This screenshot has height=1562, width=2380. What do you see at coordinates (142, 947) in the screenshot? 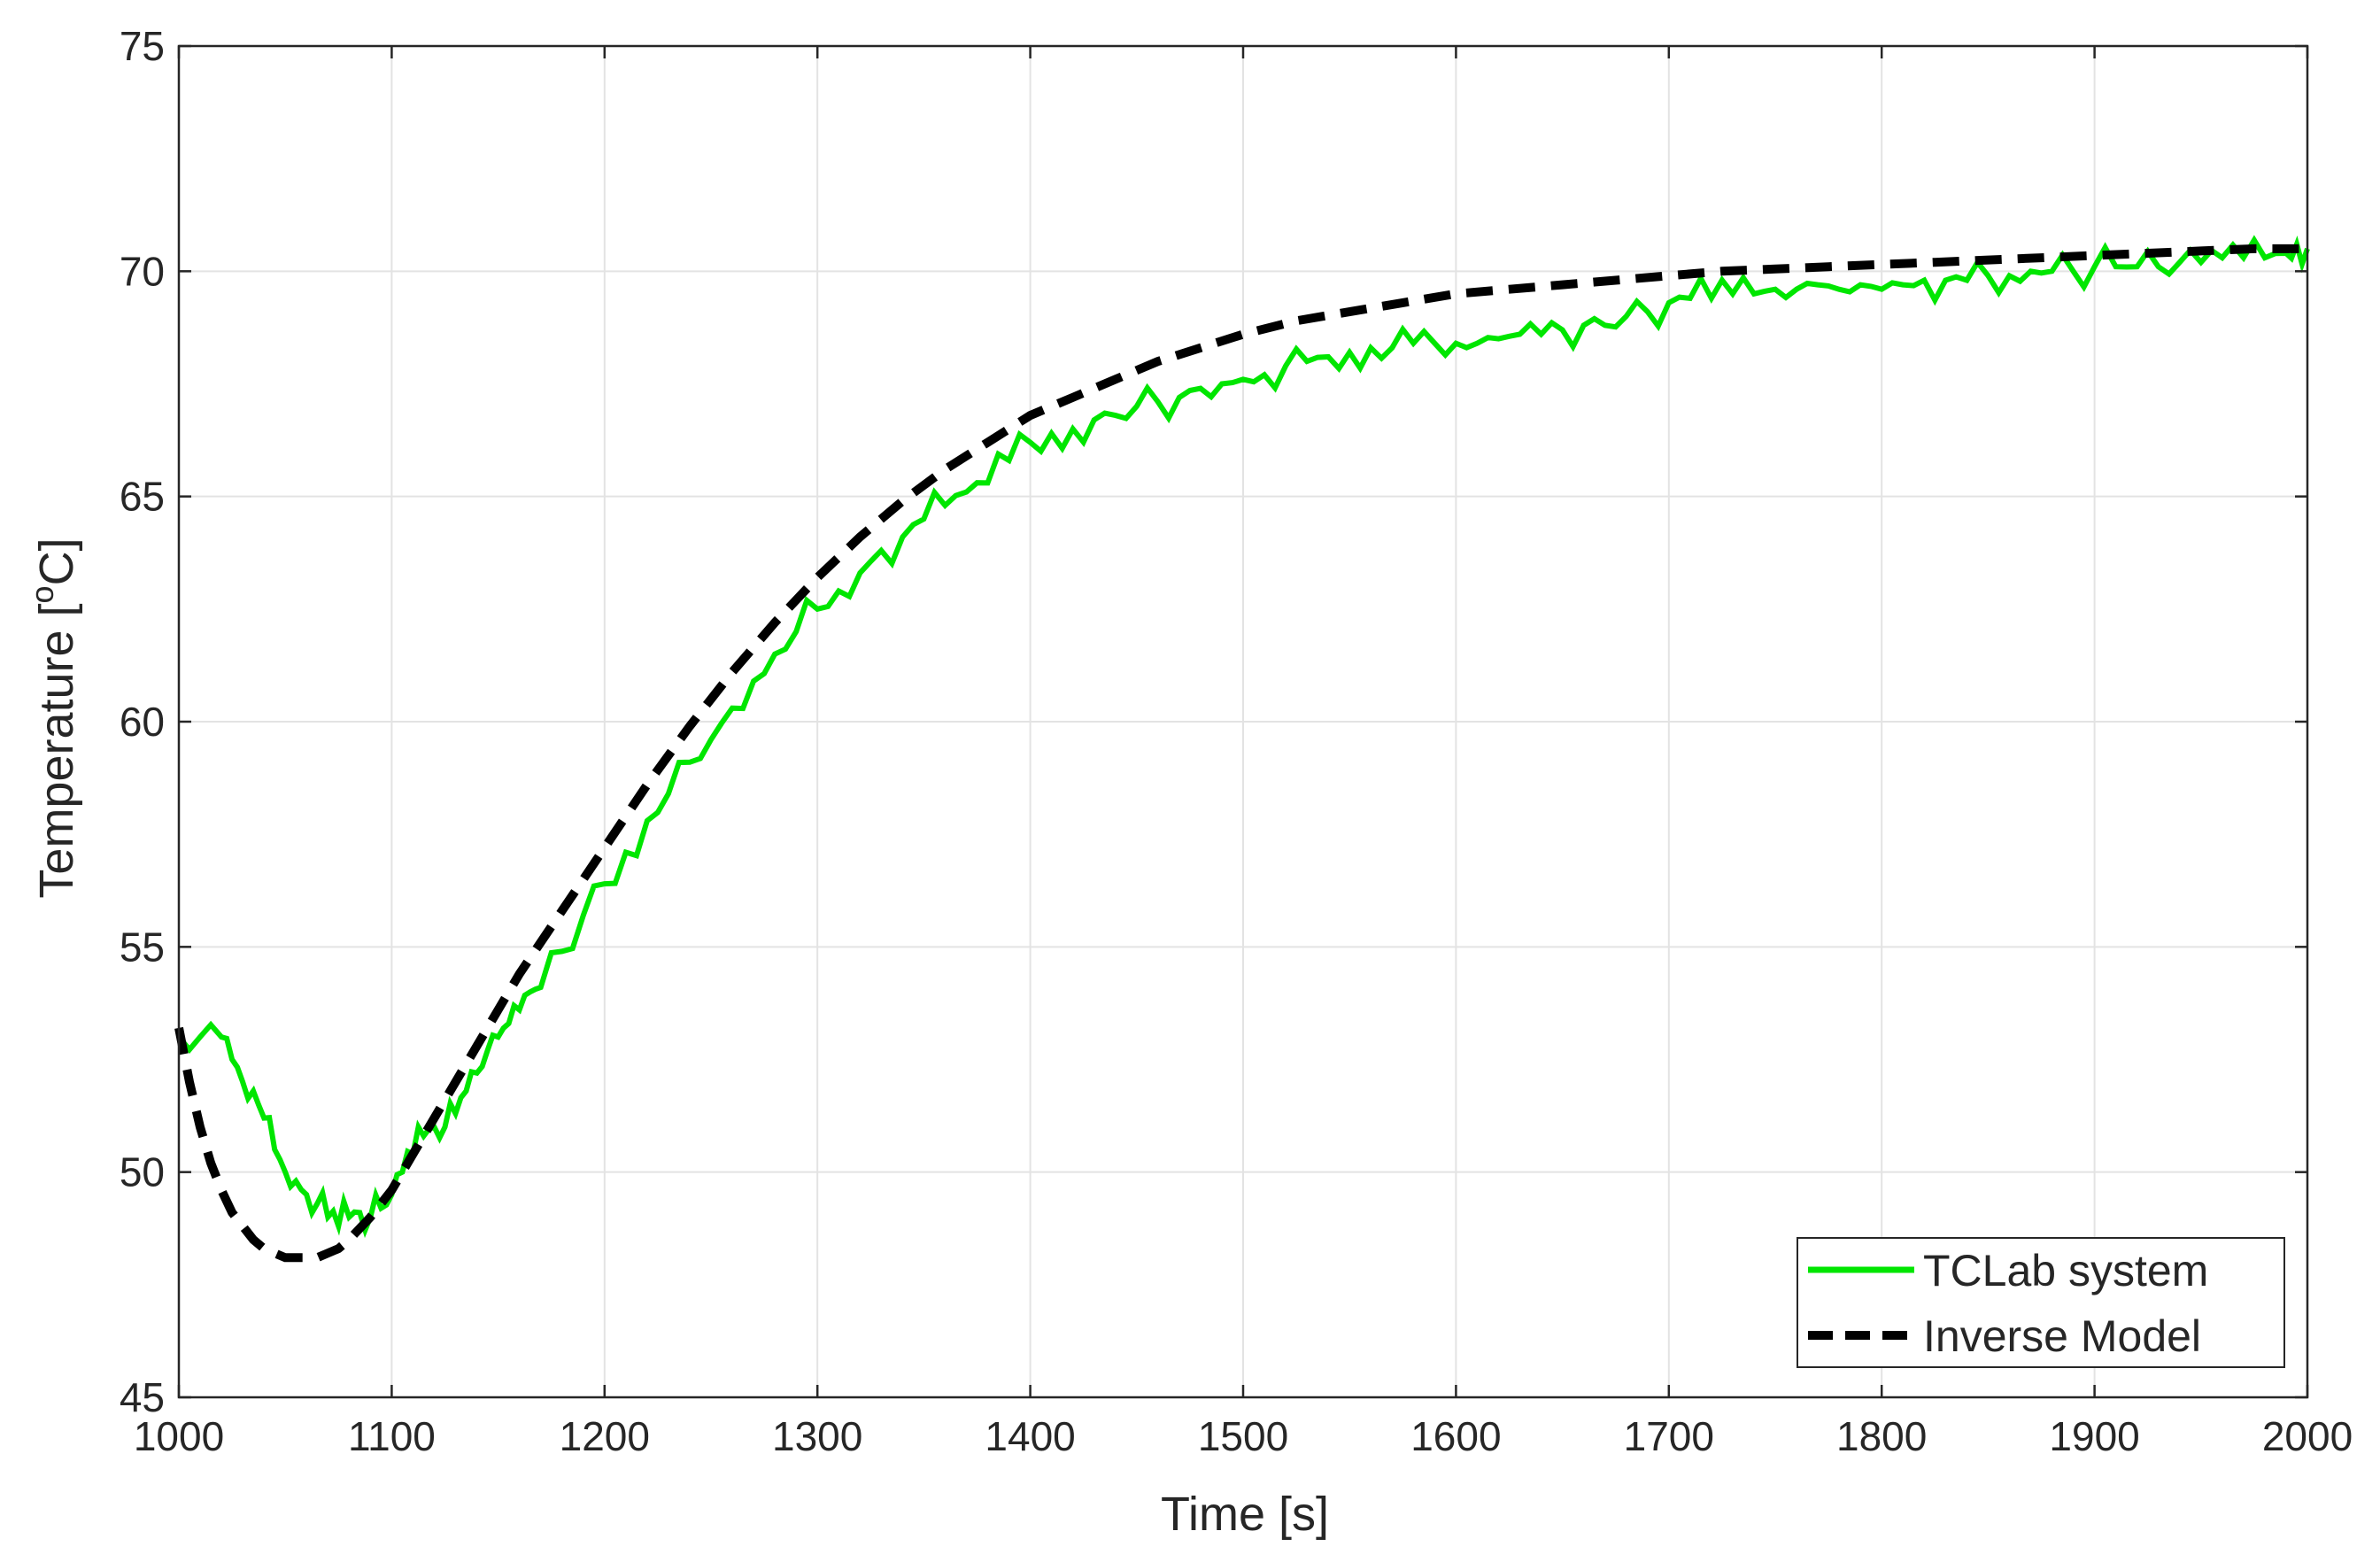
I see `y-tick-label: 55` at bounding box center [142, 947].